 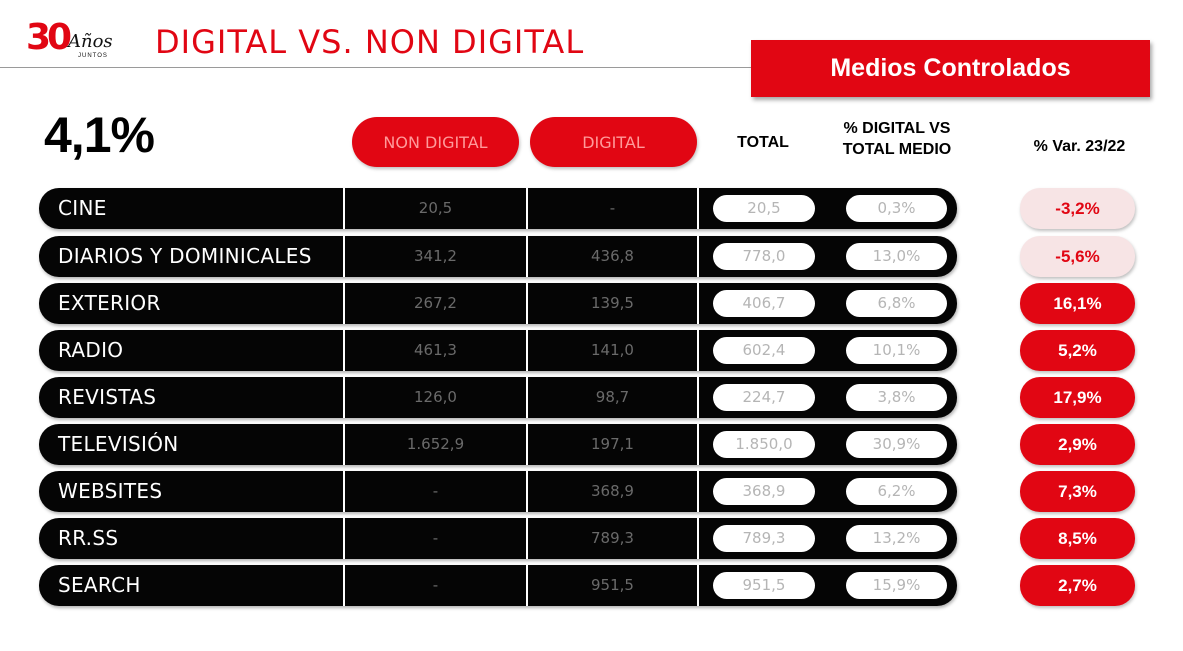 What do you see at coordinates (612, 256) in the screenshot?
I see `cell-digital: 436,8` at bounding box center [612, 256].